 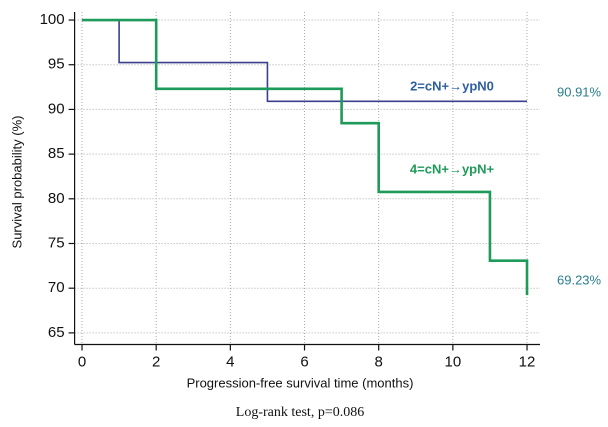 I want to click on value-label: 69.23%, so click(x=579, y=280).